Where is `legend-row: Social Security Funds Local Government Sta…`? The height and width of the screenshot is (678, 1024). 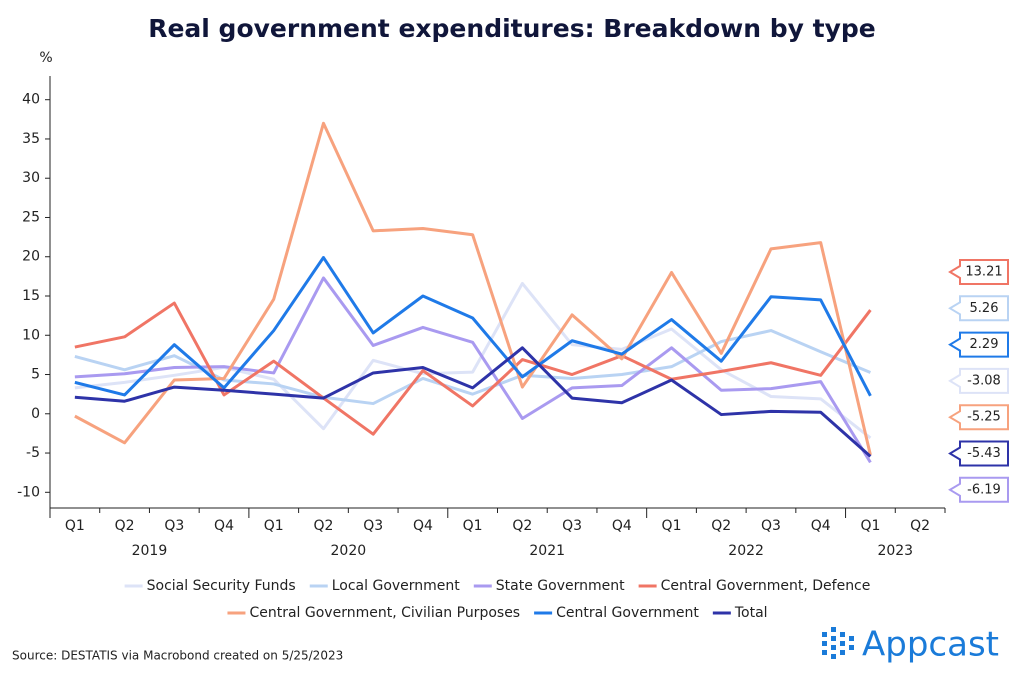 legend-row: Social Security Funds Local Government Sta… is located at coordinates (497, 586).